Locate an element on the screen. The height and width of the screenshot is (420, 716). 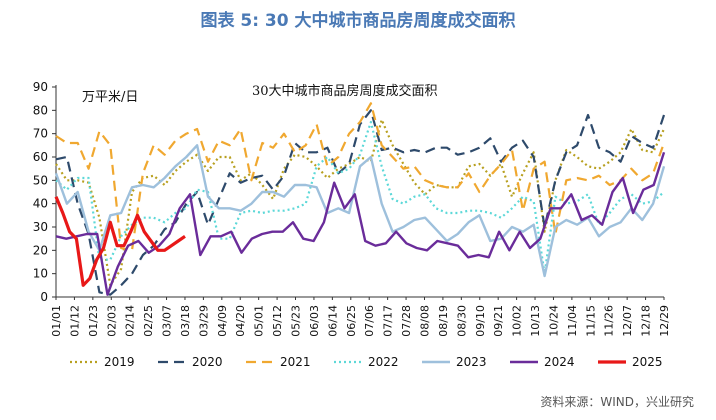
y-tick-label: 70 is located at coordinates (40, 134).